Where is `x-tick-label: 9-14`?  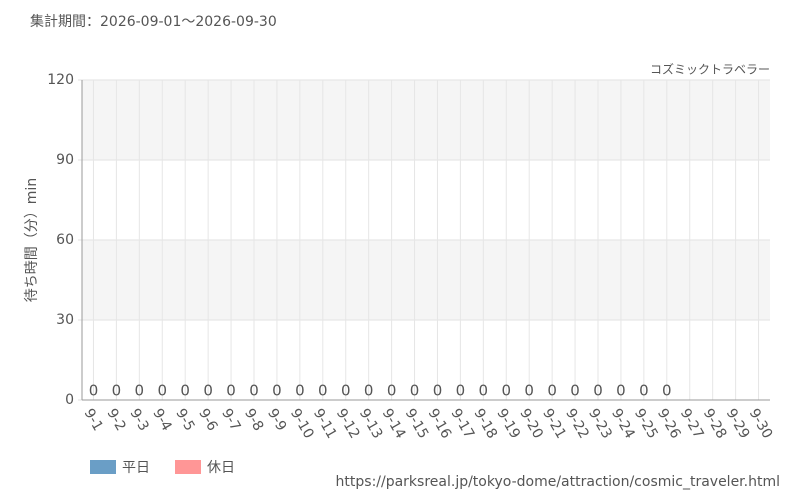 x-tick-label: 9-14 is located at coordinates (394, 424).